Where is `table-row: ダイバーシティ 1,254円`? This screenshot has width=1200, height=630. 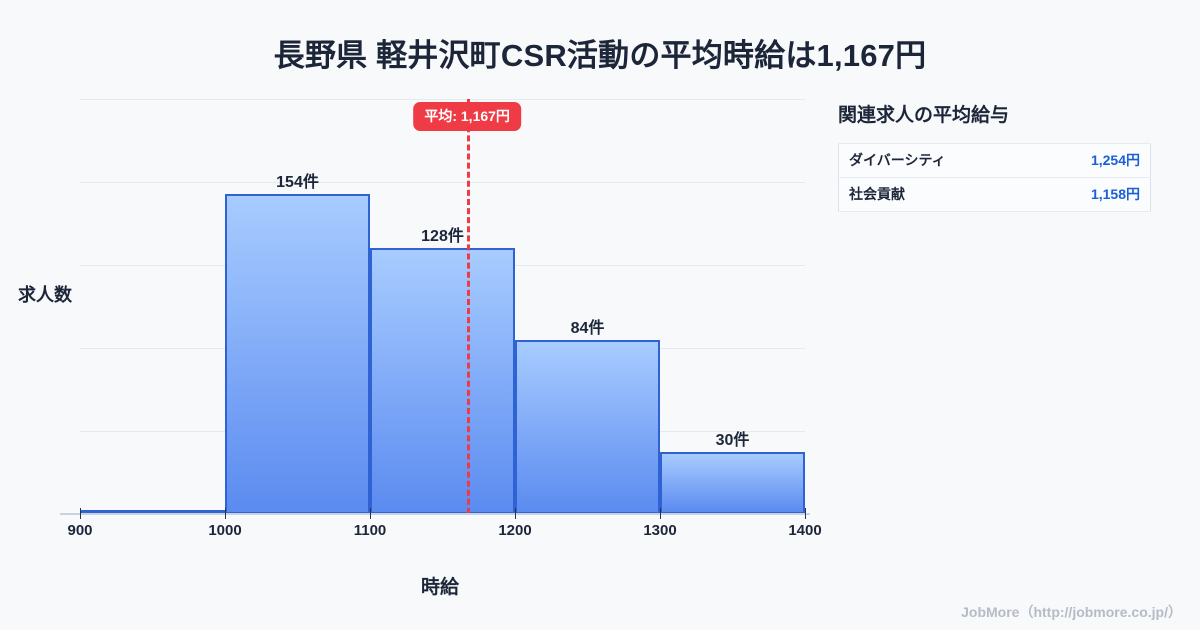
table-row: ダイバーシティ 1,254円 is located at coordinates (994, 160).